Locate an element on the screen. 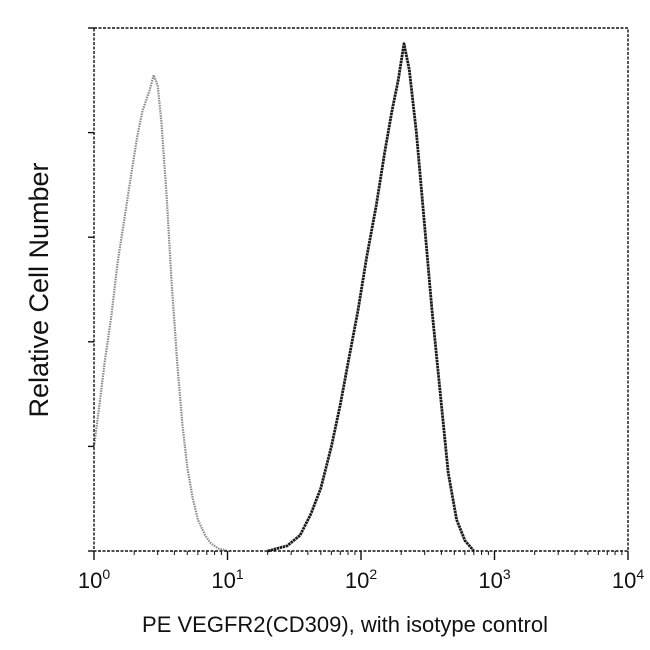 The height and width of the screenshot is (650, 650). x-tick-label-2: 10¹ is located at coordinates (227, 579).